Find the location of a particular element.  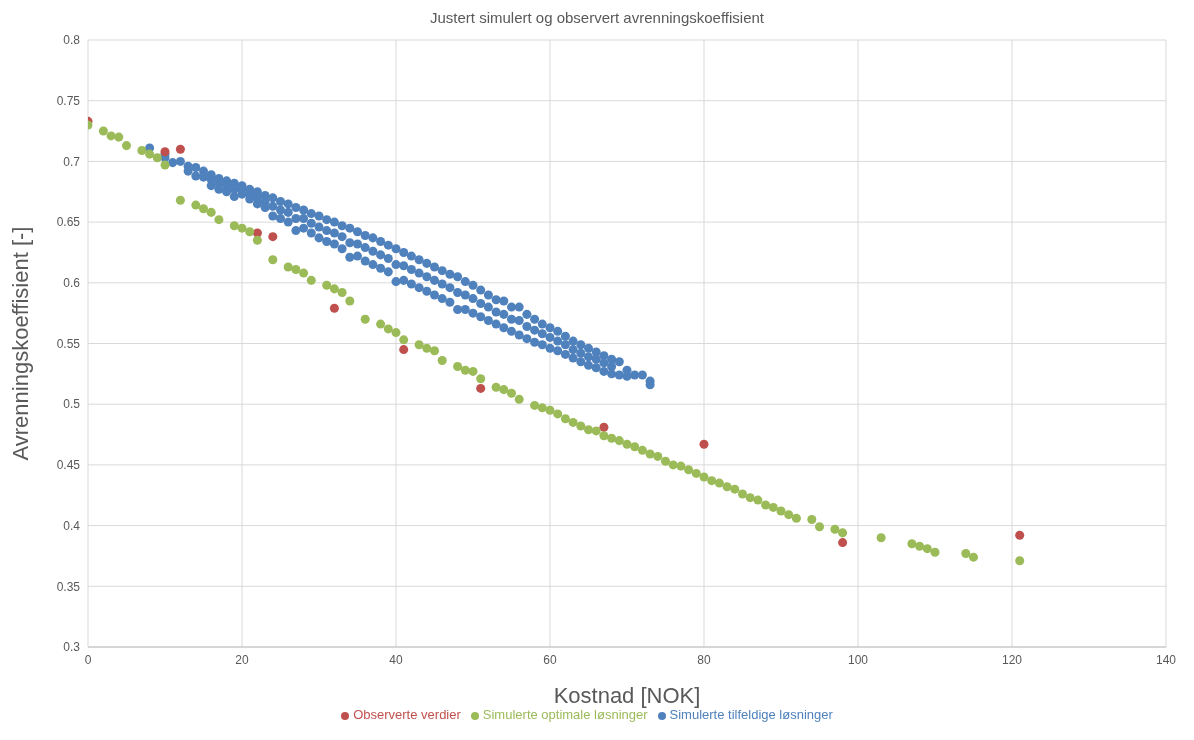

legend-label: Simulerte optimale løsninger is located at coordinates (565, 714).